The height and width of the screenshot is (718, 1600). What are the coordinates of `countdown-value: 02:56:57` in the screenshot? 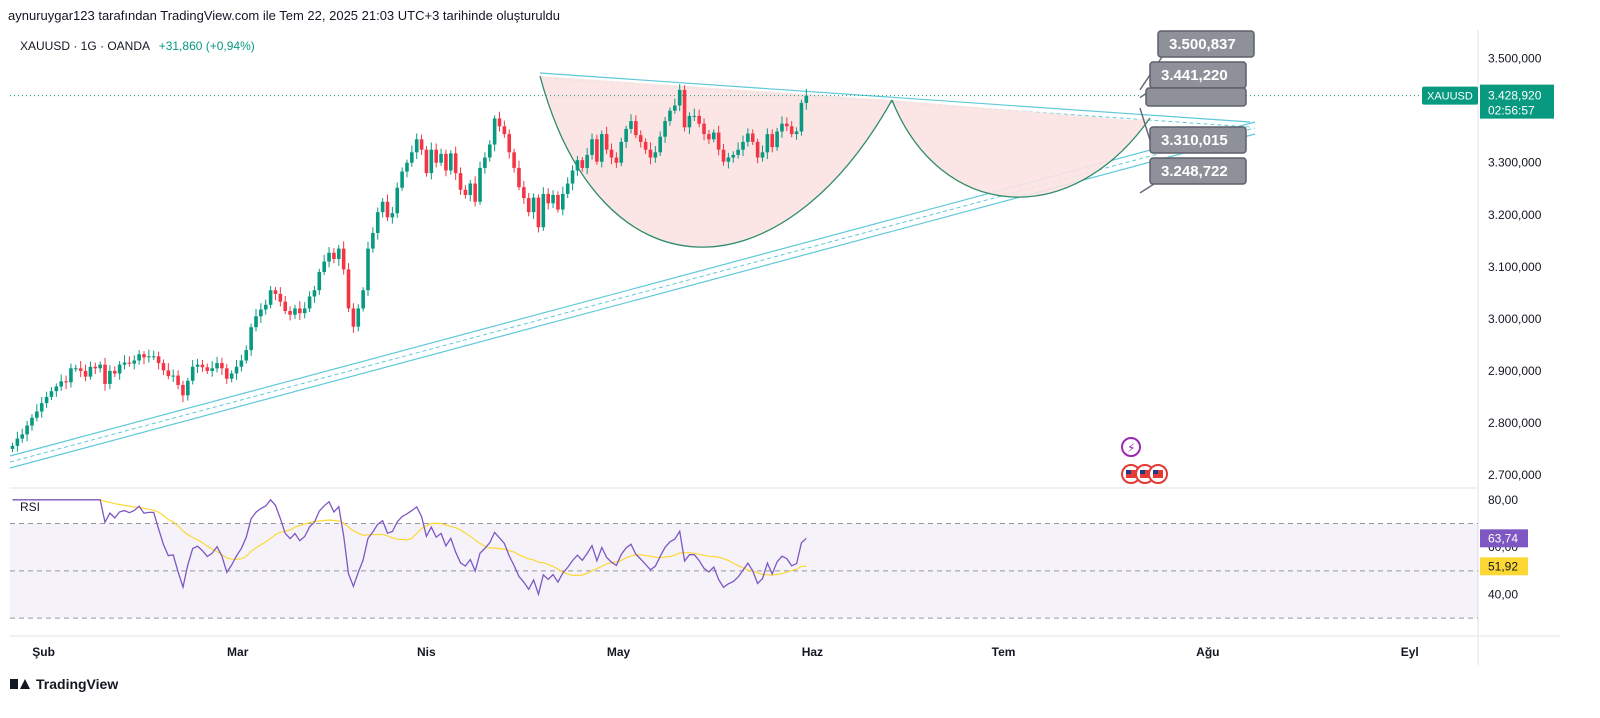 It's located at (1511, 111).